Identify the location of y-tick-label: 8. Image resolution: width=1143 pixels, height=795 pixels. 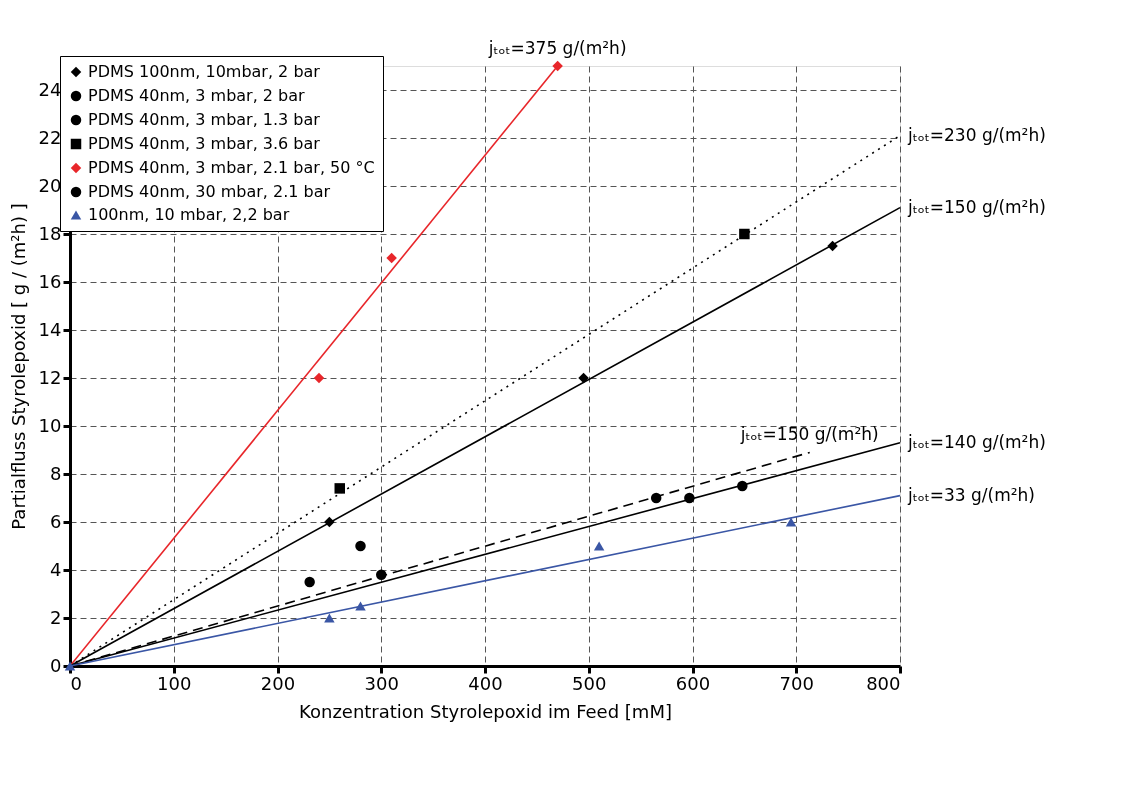
(56, 473).